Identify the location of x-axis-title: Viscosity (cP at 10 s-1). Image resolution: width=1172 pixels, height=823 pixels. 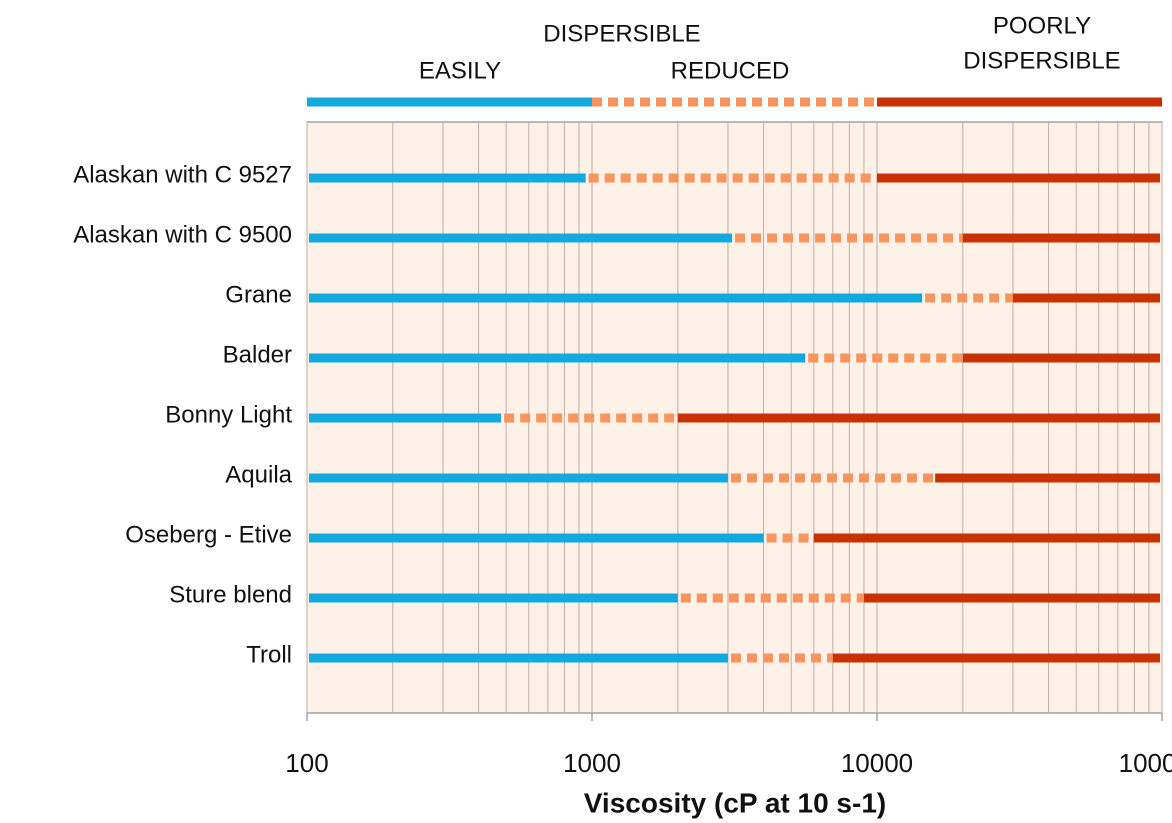
(735, 802).